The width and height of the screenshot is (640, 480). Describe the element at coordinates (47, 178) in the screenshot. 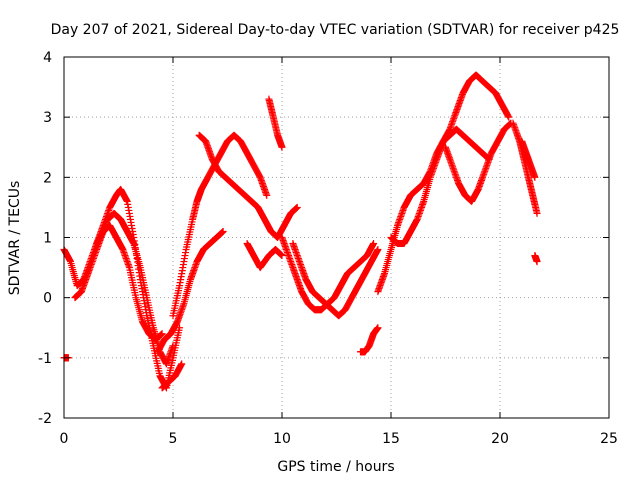

I see `y-tick-label: 2` at that location.